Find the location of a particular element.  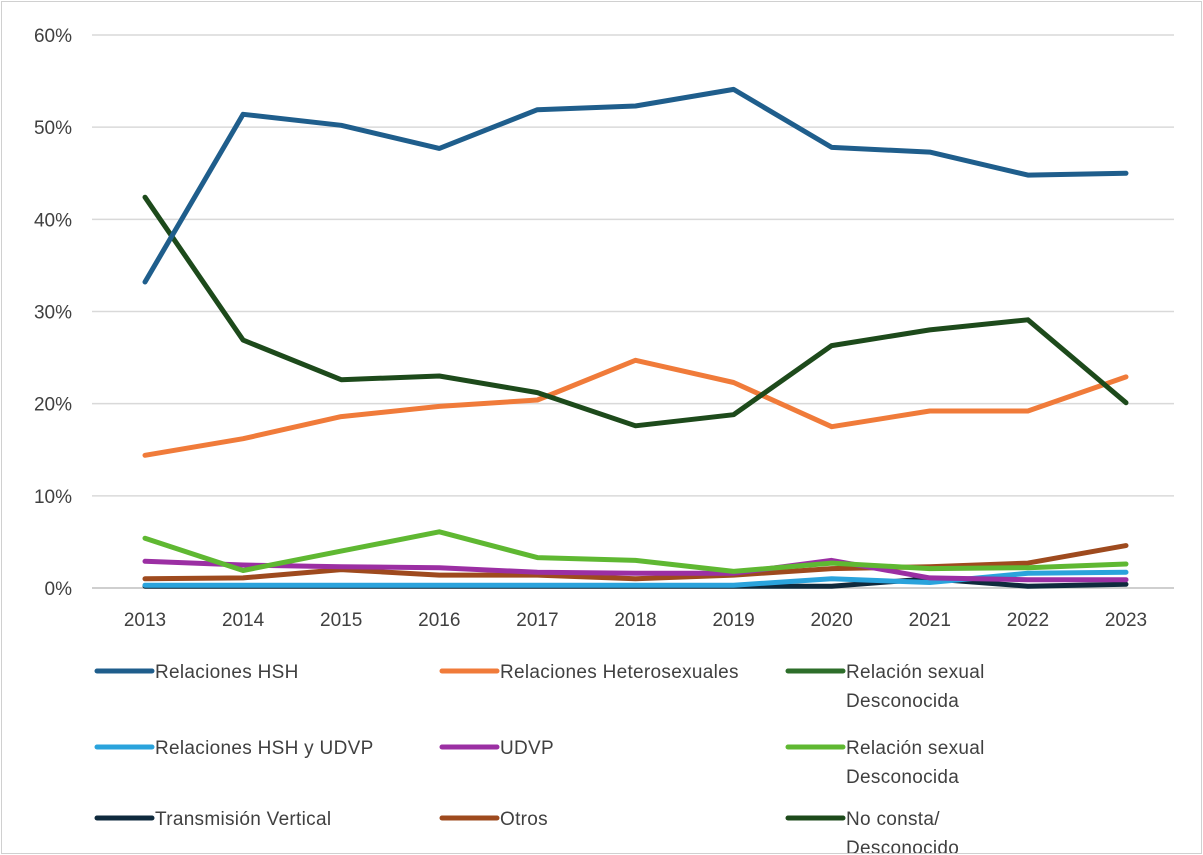

x-tick-label: 2018 is located at coordinates (635, 620).